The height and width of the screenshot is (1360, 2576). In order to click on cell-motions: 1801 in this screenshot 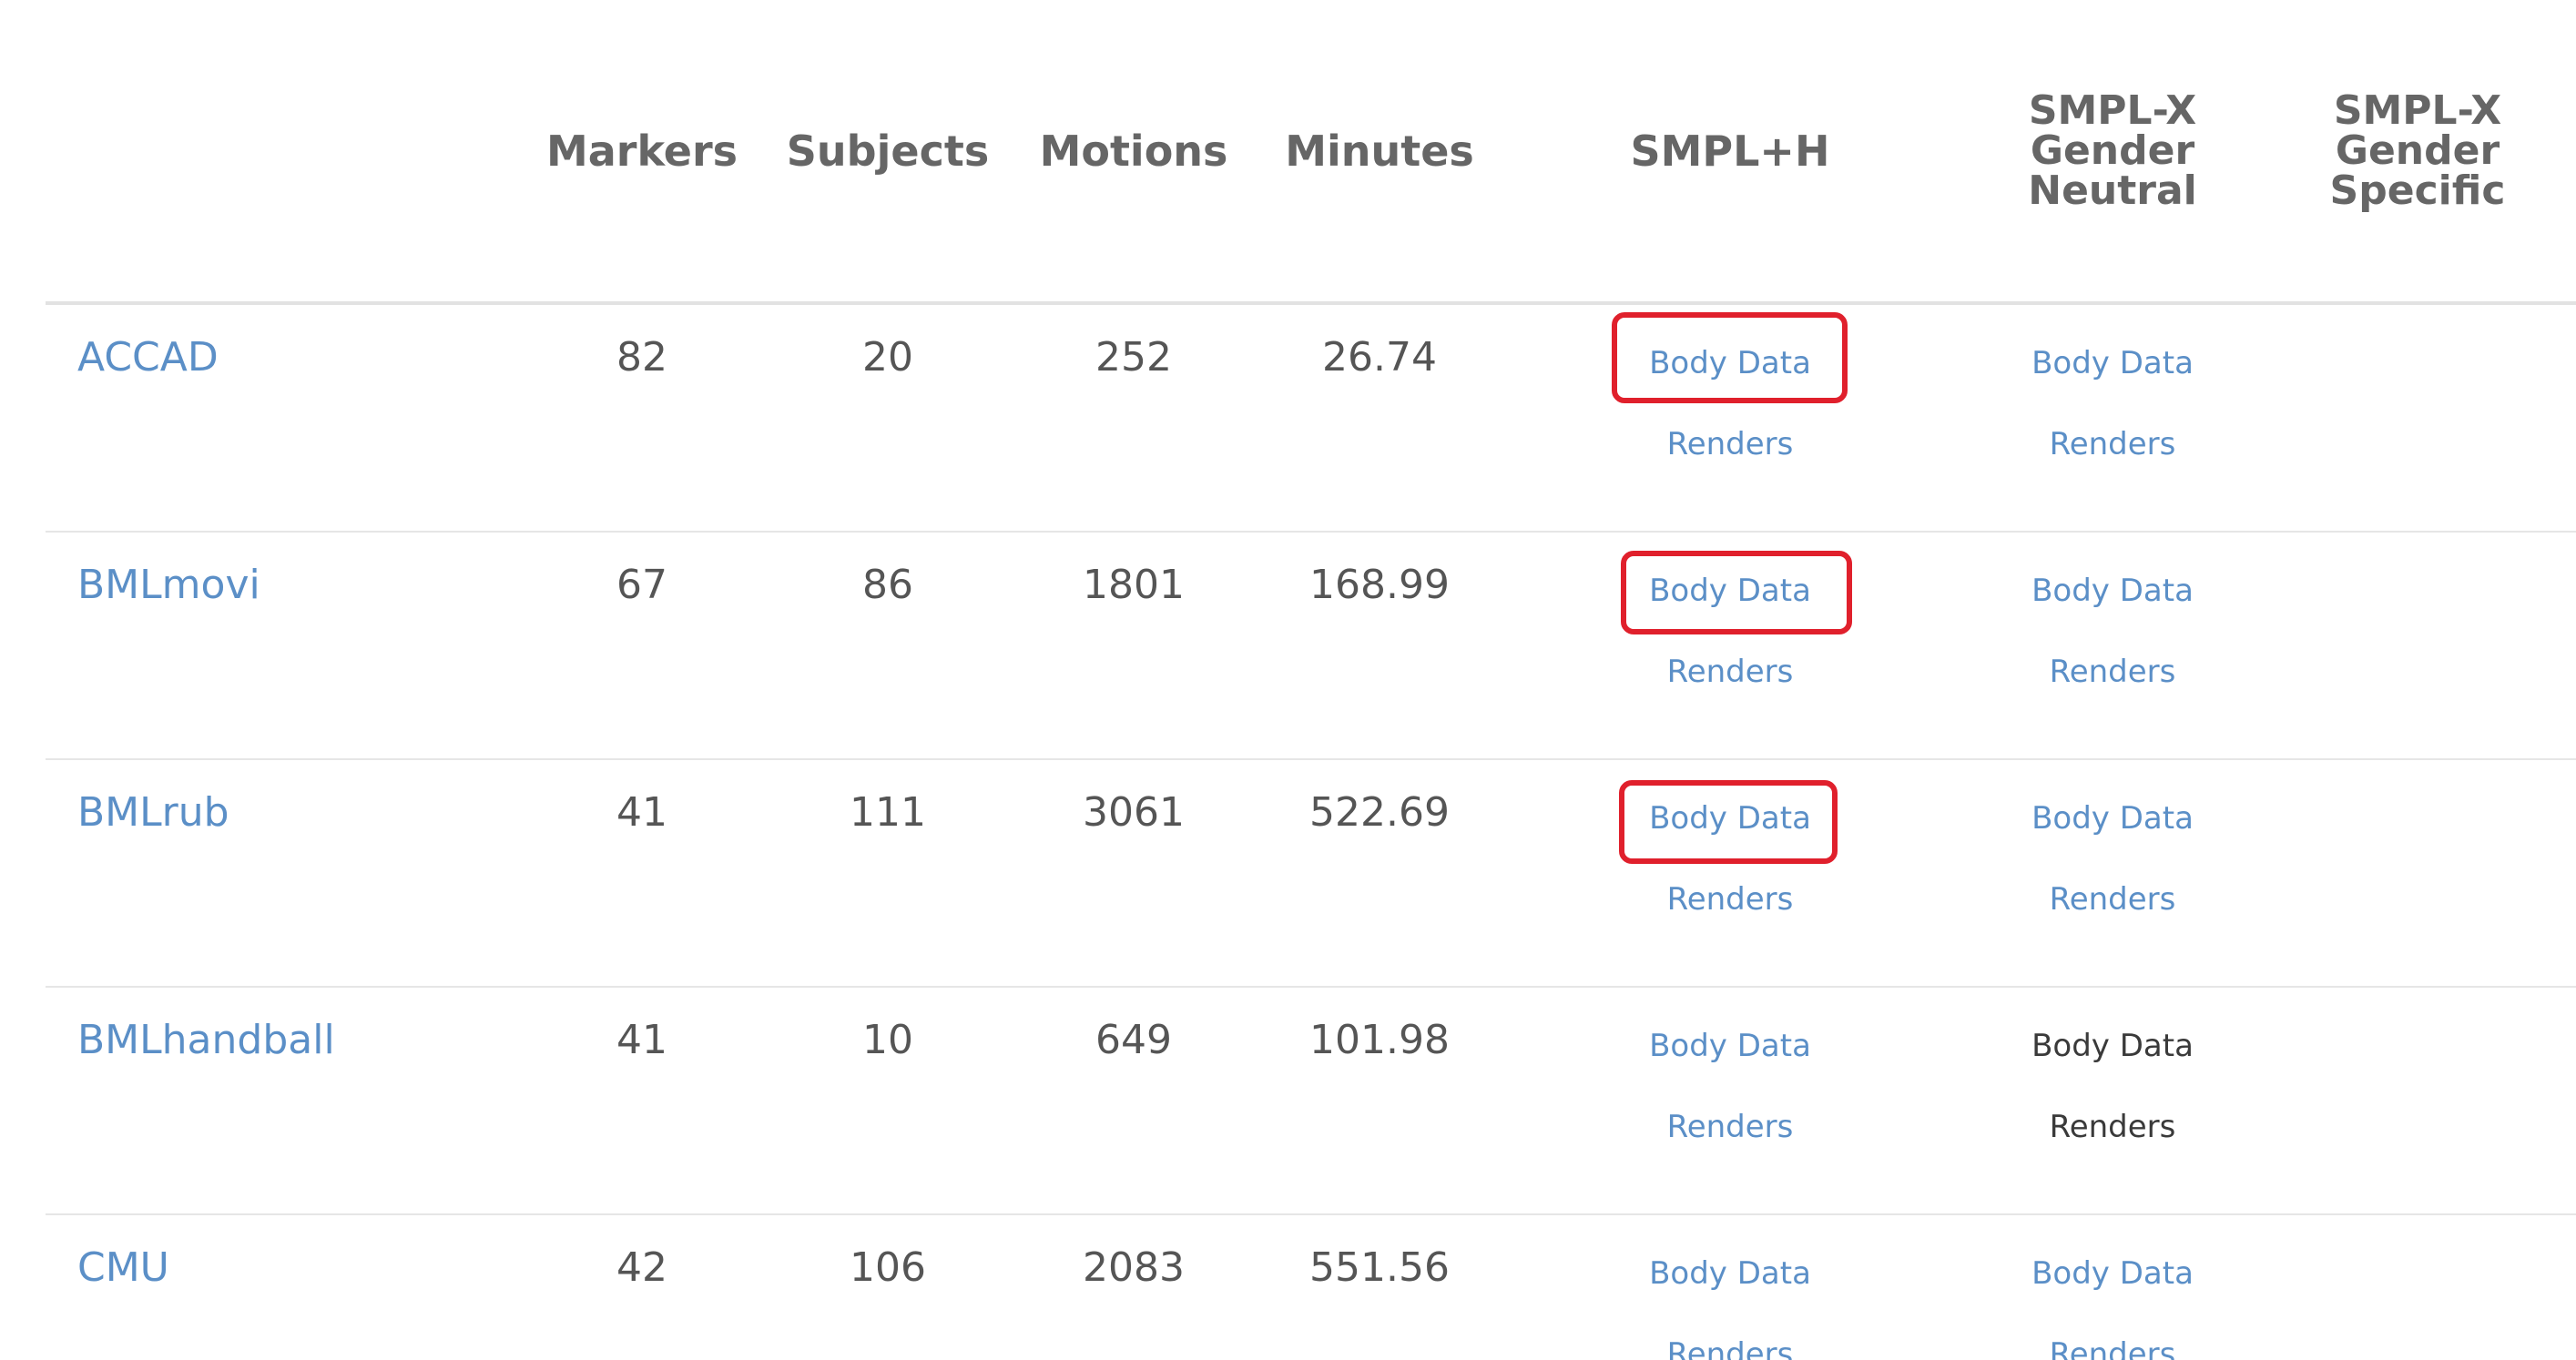, I will do `click(1134, 585)`.